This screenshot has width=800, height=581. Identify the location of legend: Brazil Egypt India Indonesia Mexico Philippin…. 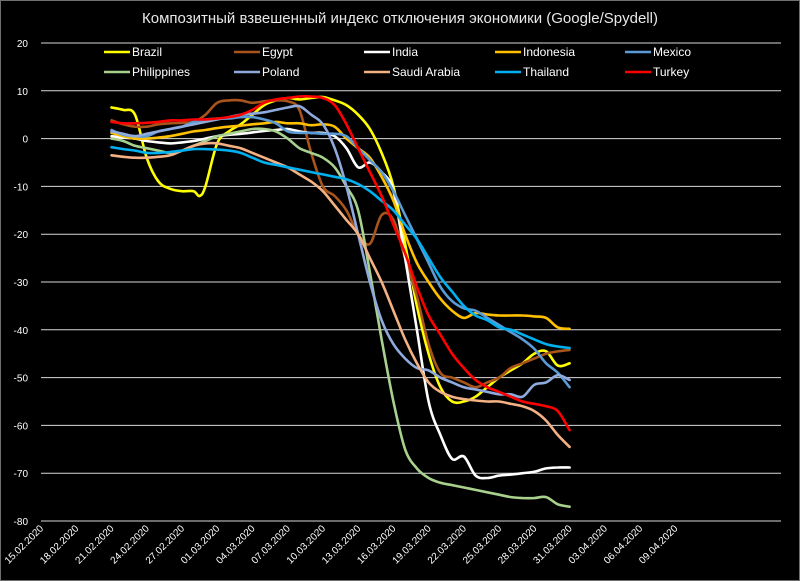
(397, 62).